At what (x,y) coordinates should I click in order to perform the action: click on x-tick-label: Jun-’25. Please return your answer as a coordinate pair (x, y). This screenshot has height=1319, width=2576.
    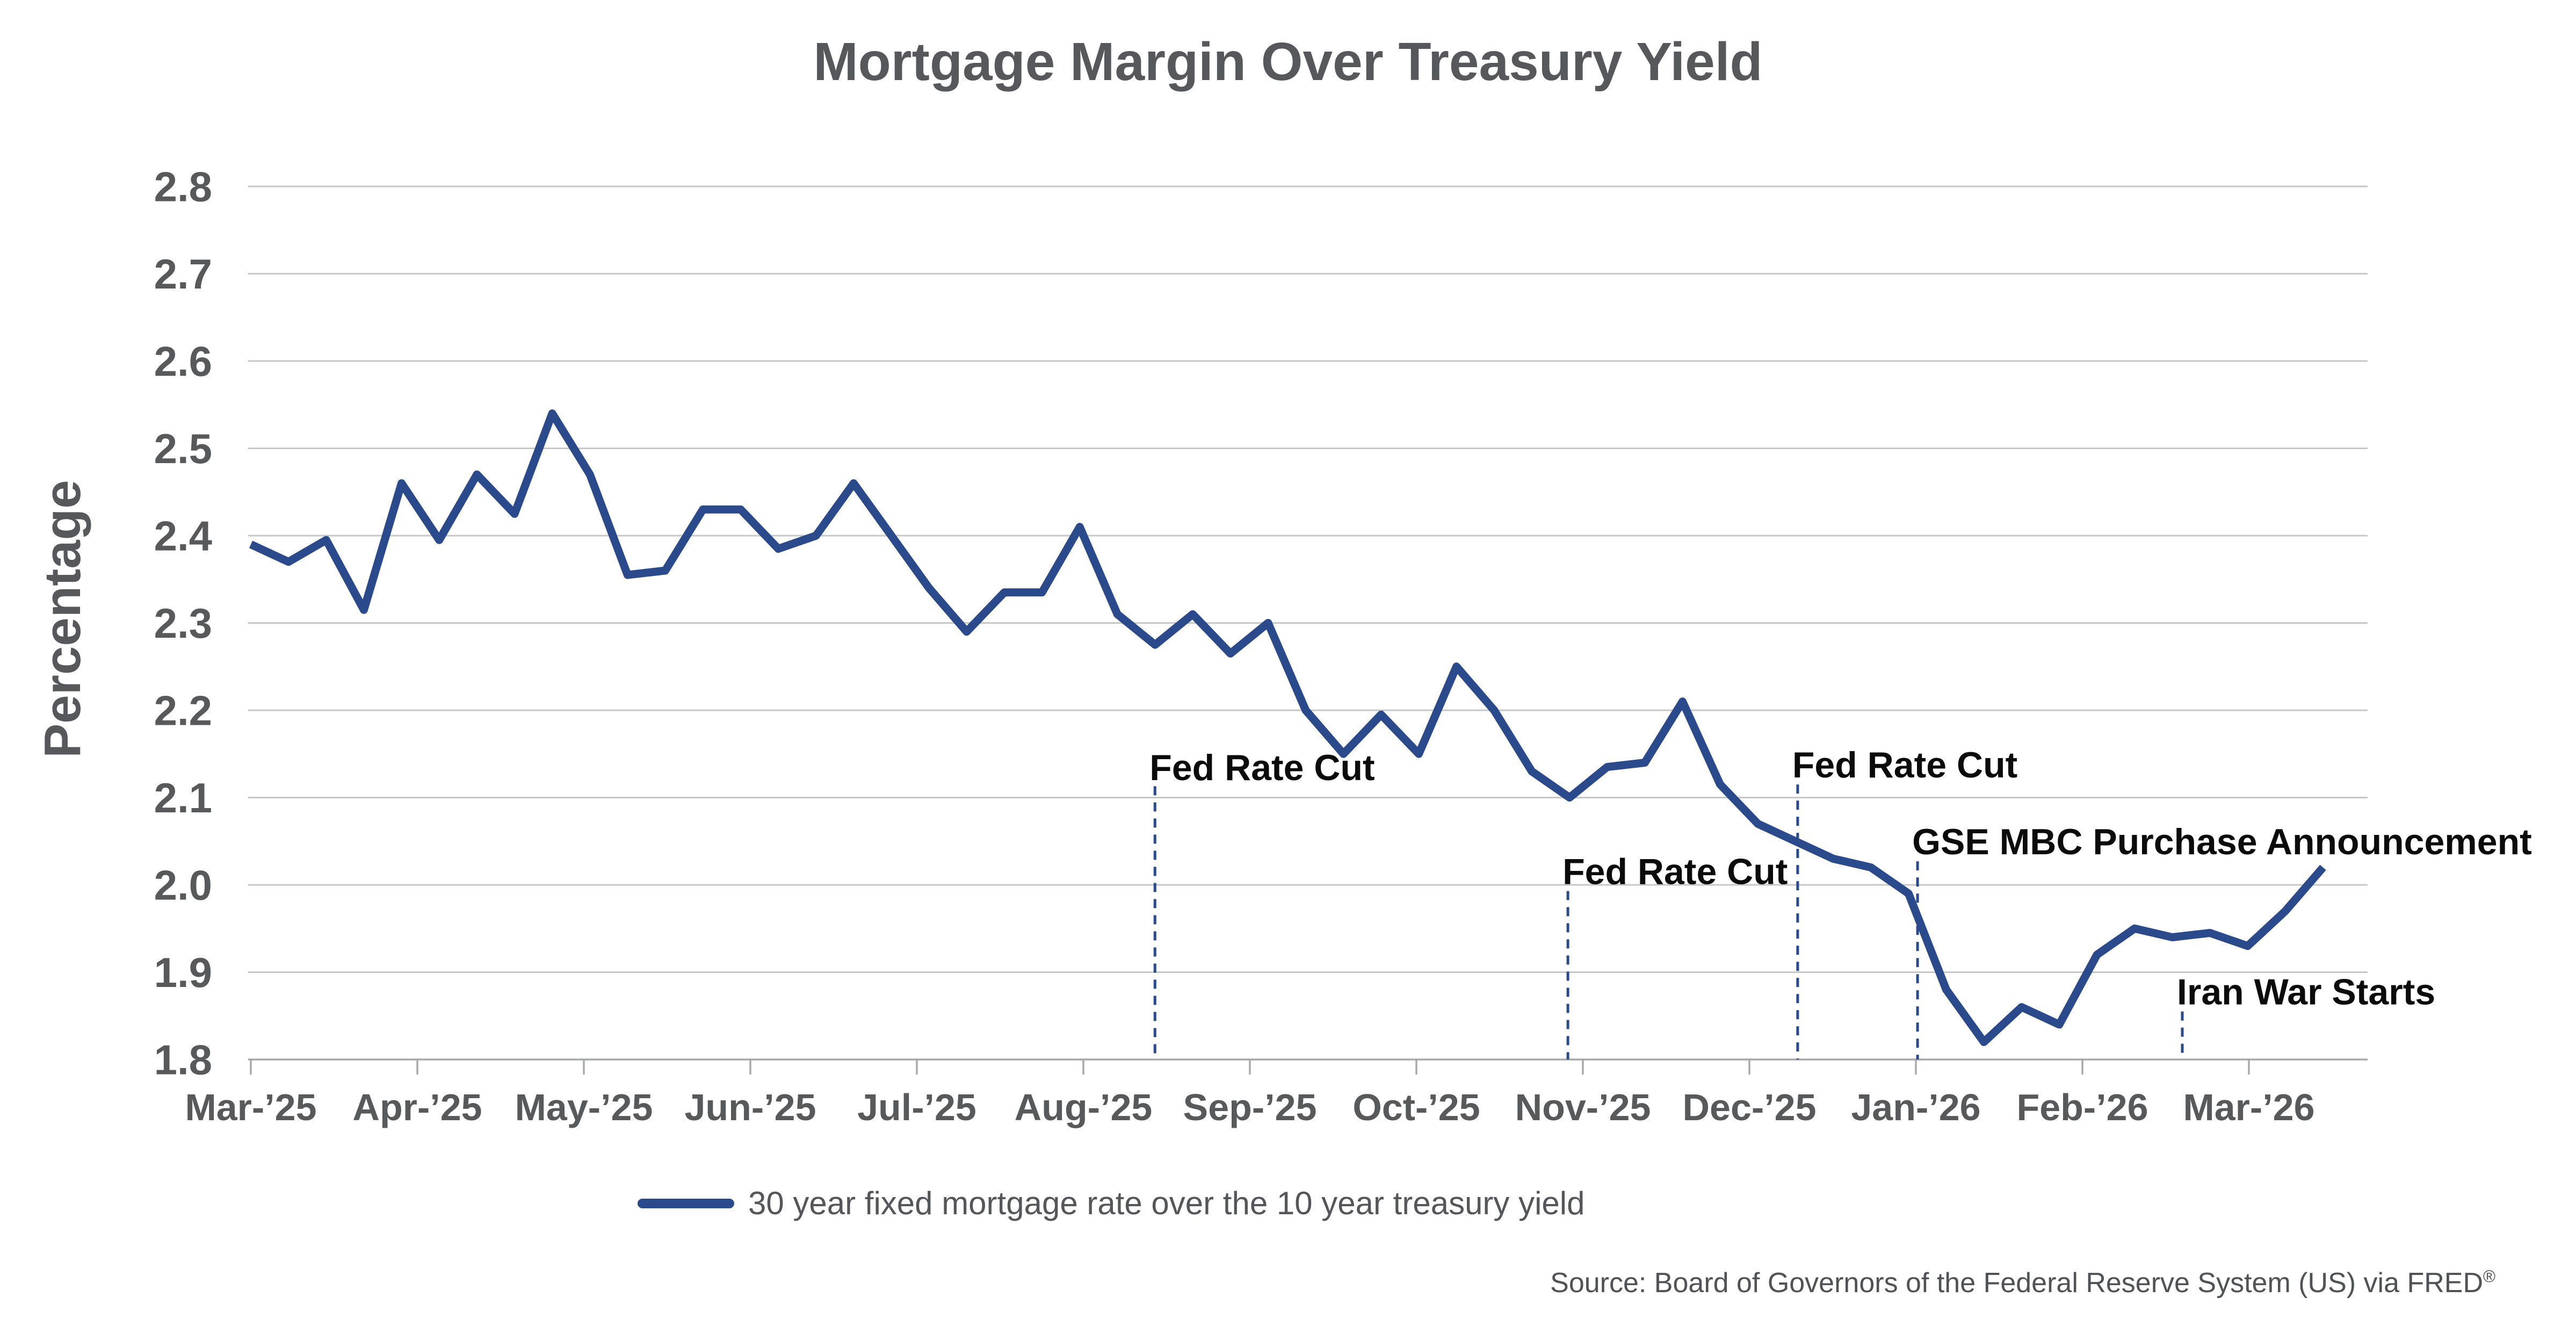
    Looking at the image, I should click on (750, 1107).